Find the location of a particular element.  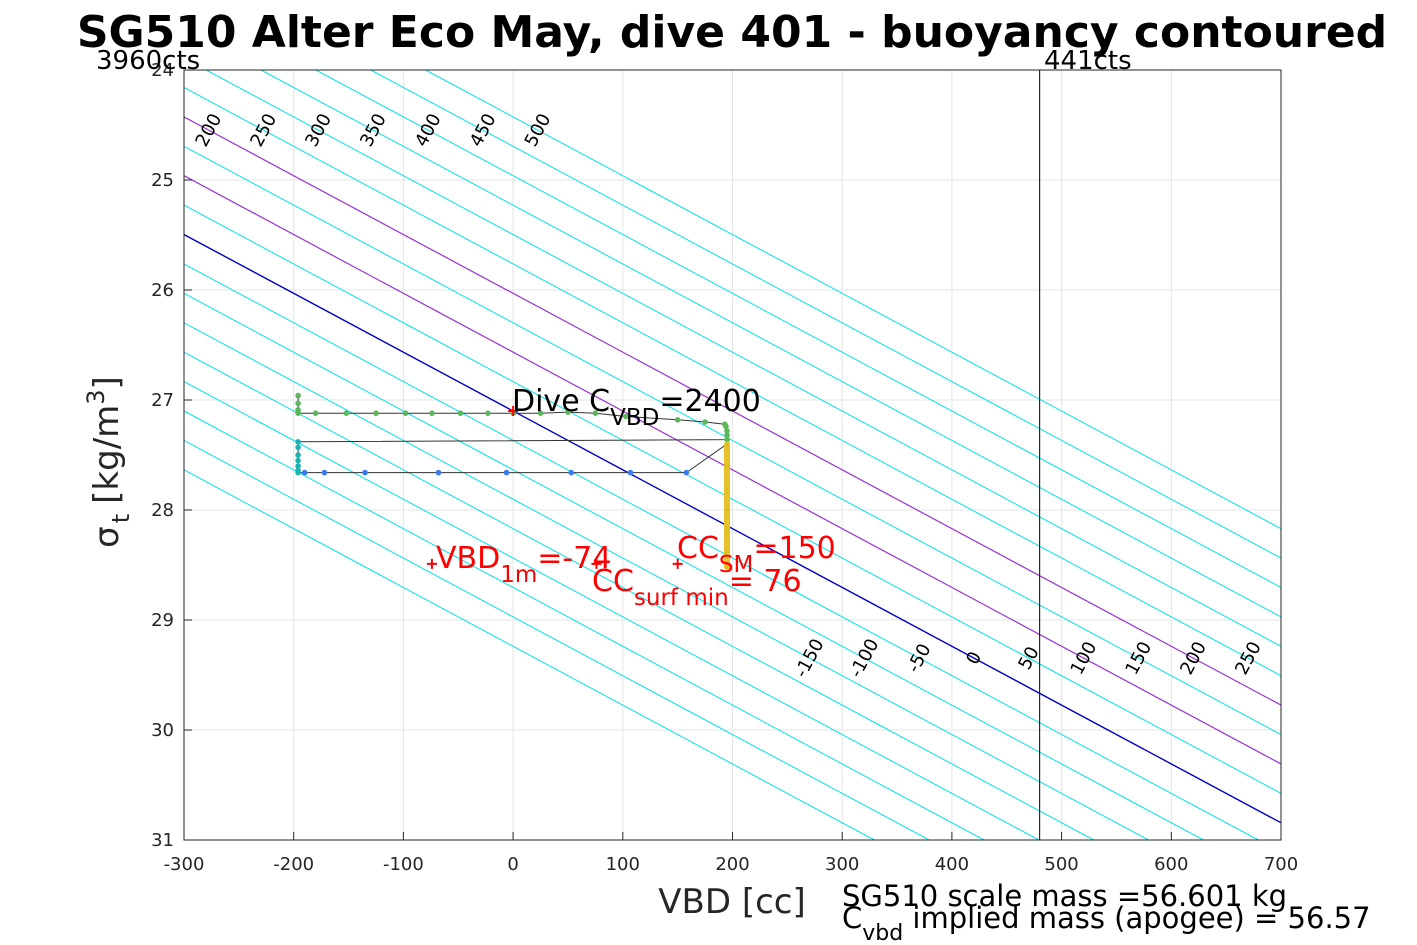

x-tick-label: 100 is located at coordinates (623, 864).